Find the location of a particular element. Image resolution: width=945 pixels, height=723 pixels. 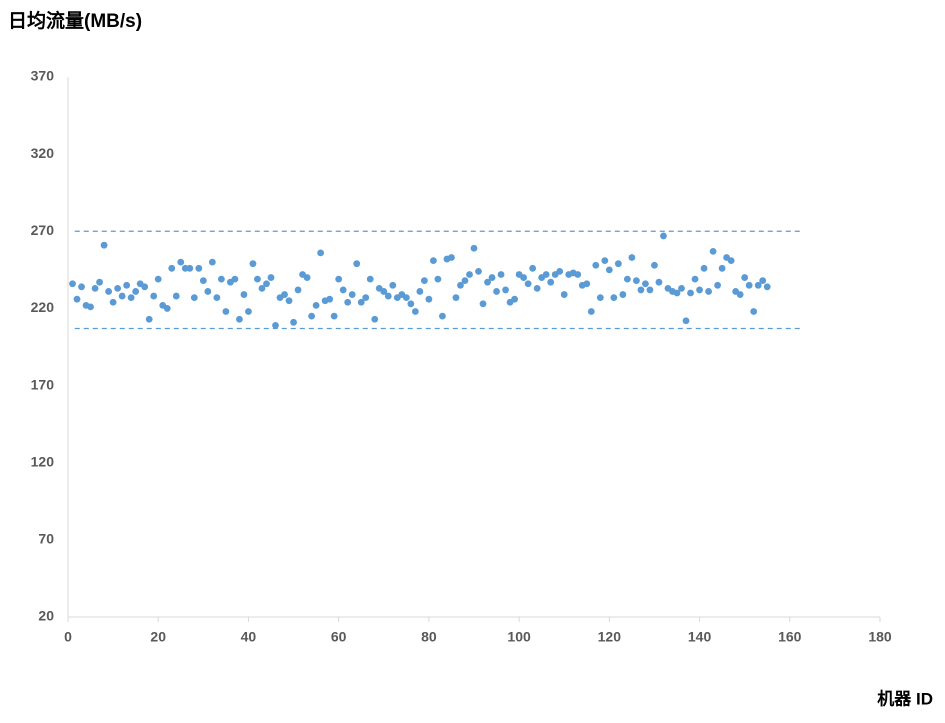

x-tick-label: 140 is located at coordinates (700, 637).